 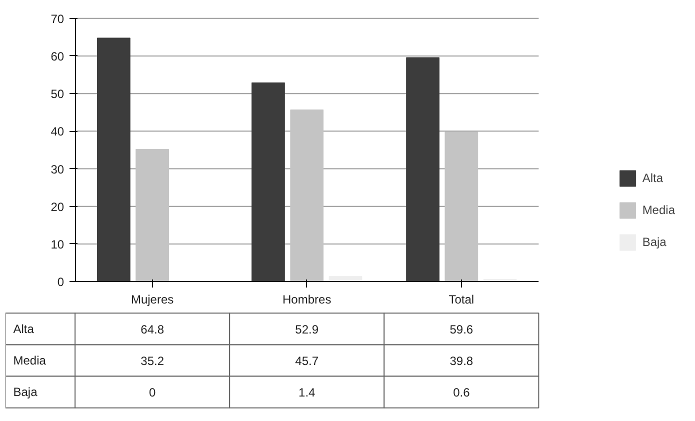 What do you see at coordinates (461, 299) in the screenshot?
I see `x-tick-label: Total` at bounding box center [461, 299].